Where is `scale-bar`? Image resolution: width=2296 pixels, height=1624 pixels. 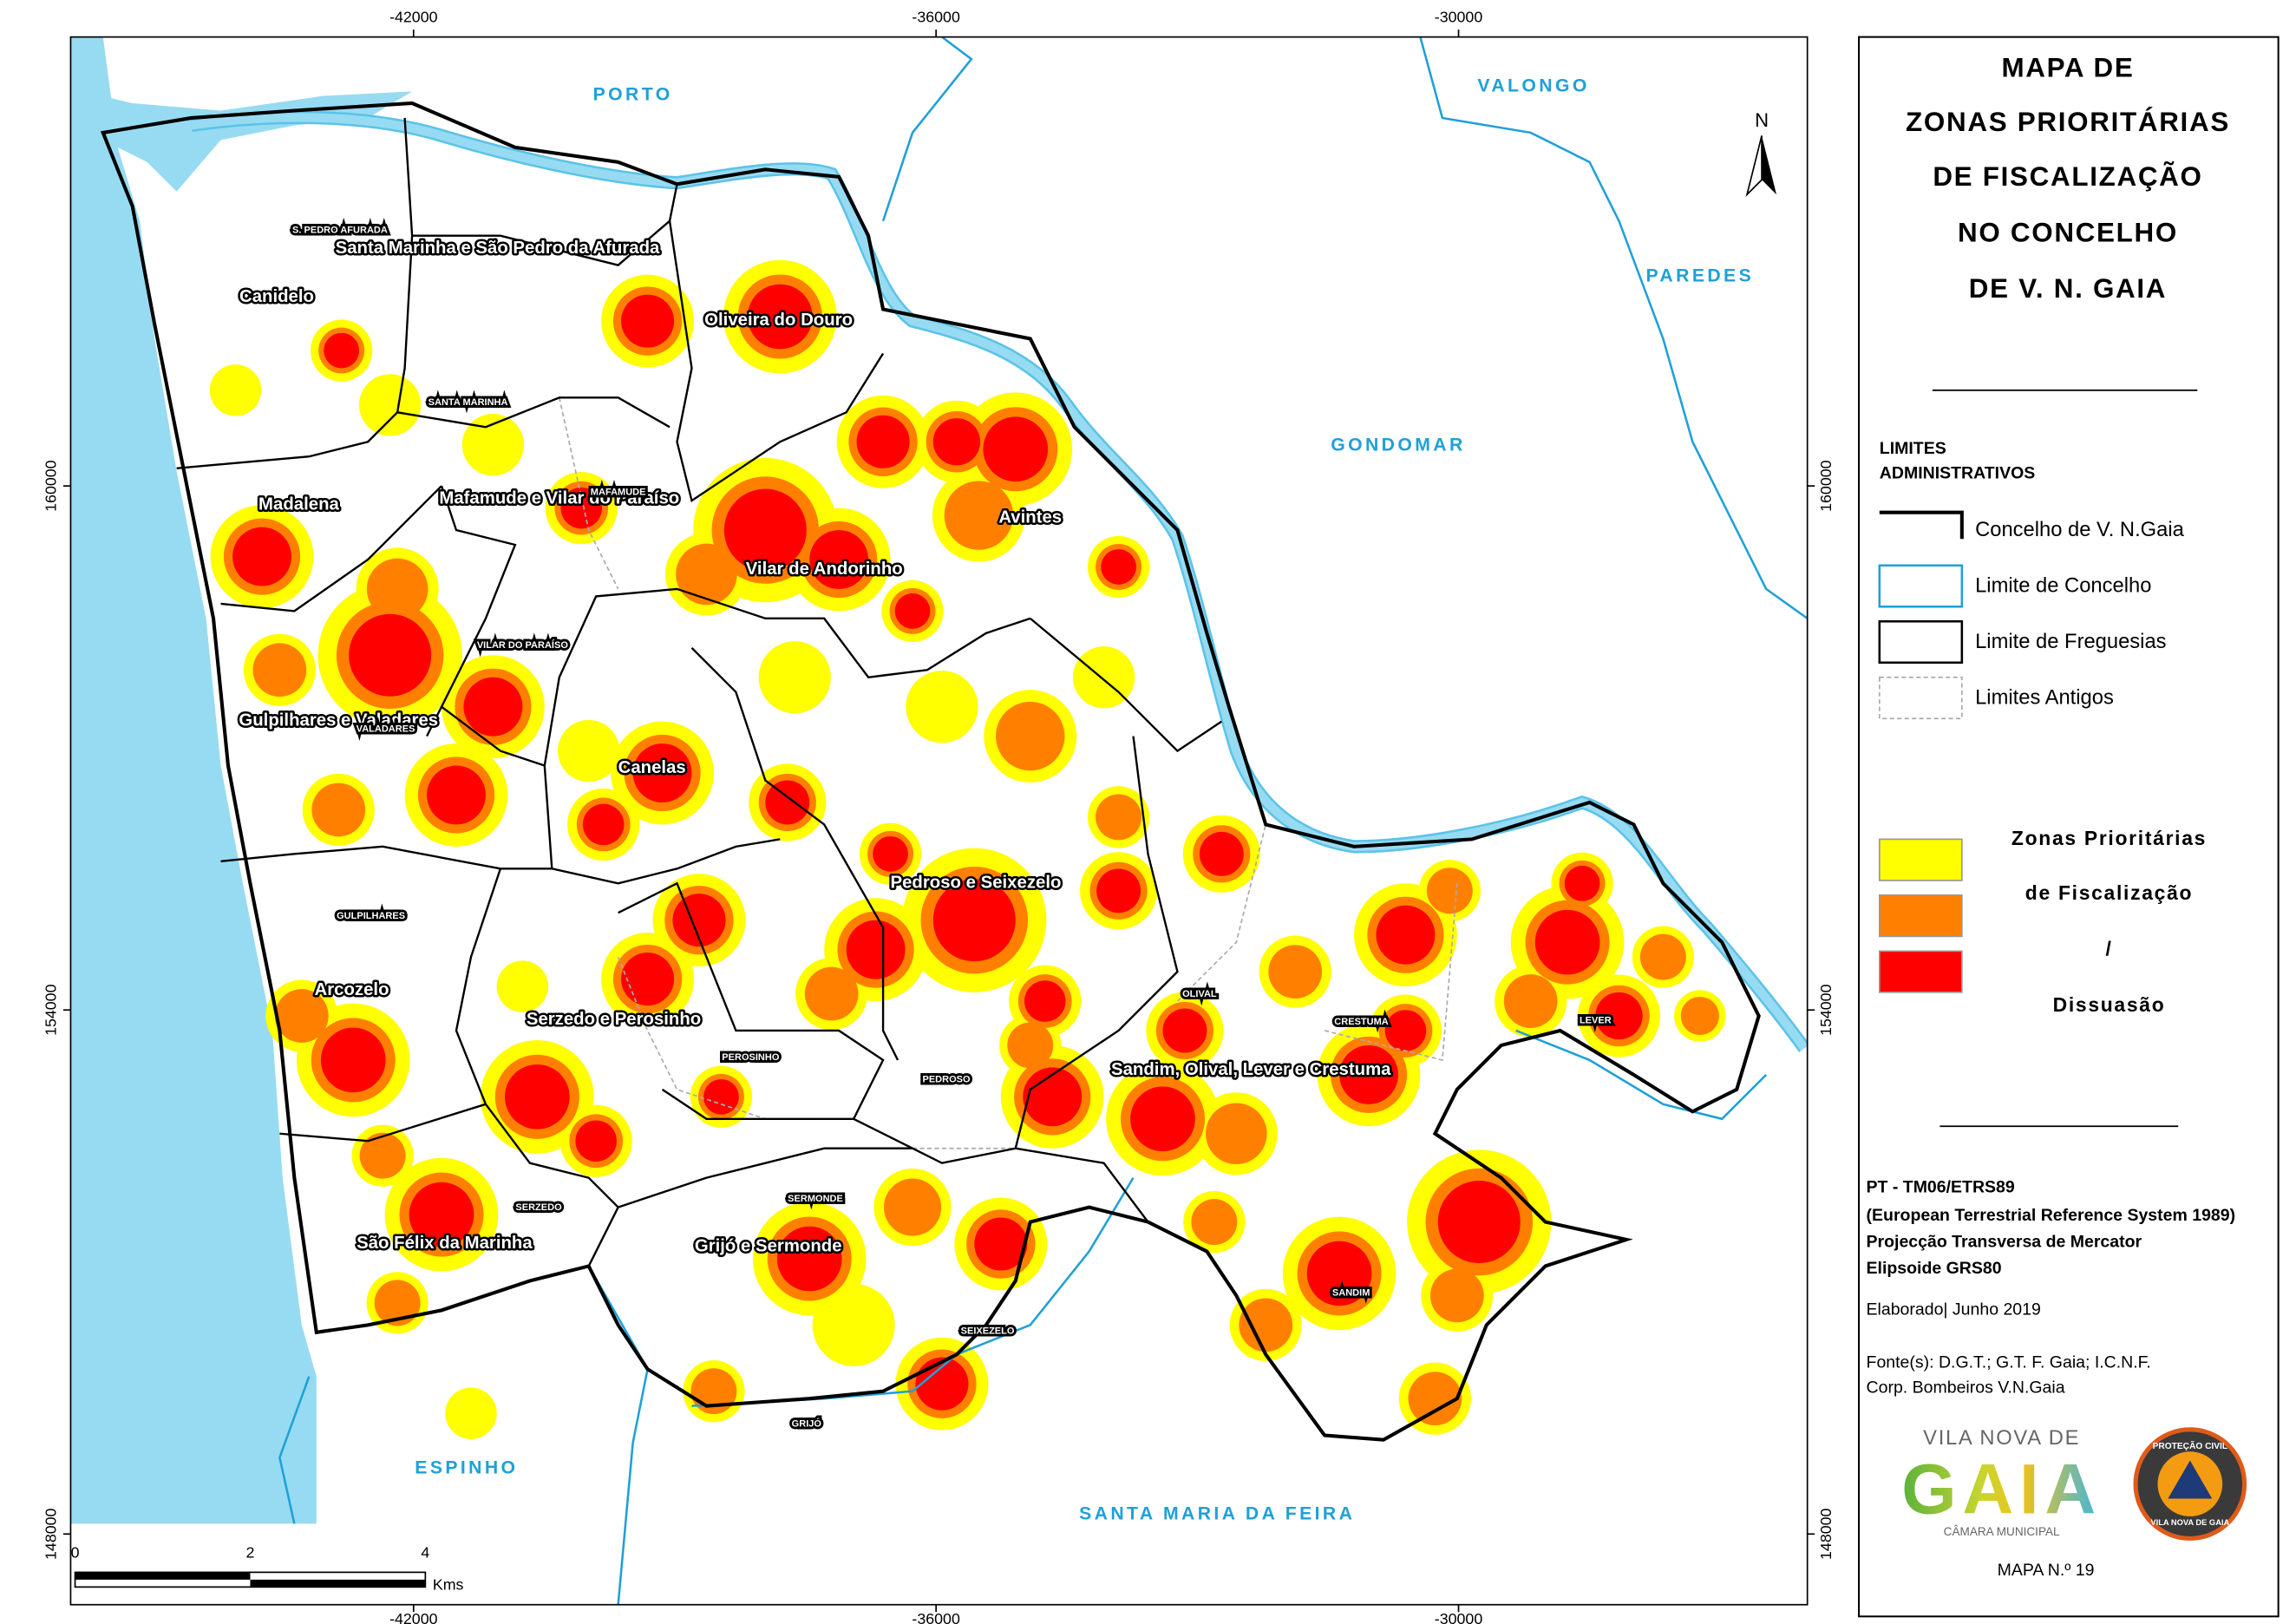 scale-bar is located at coordinates (250, 1579).